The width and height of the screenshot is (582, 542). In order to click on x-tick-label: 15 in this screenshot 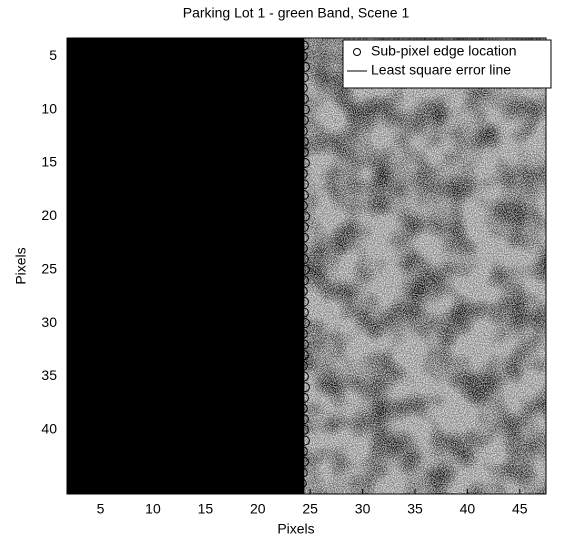, I will do `click(206, 509)`.